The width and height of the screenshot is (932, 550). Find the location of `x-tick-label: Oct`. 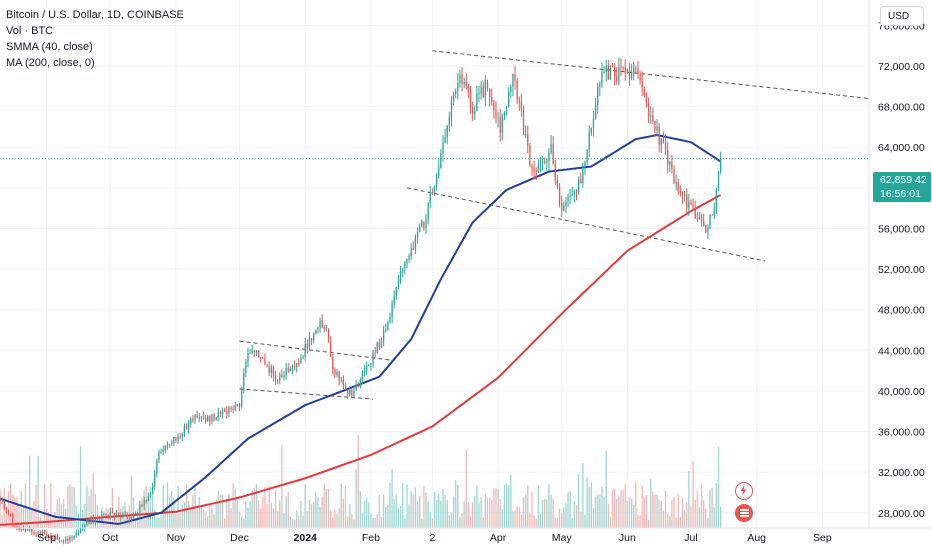

x-tick-label: Oct is located at coordinates (110, 538).